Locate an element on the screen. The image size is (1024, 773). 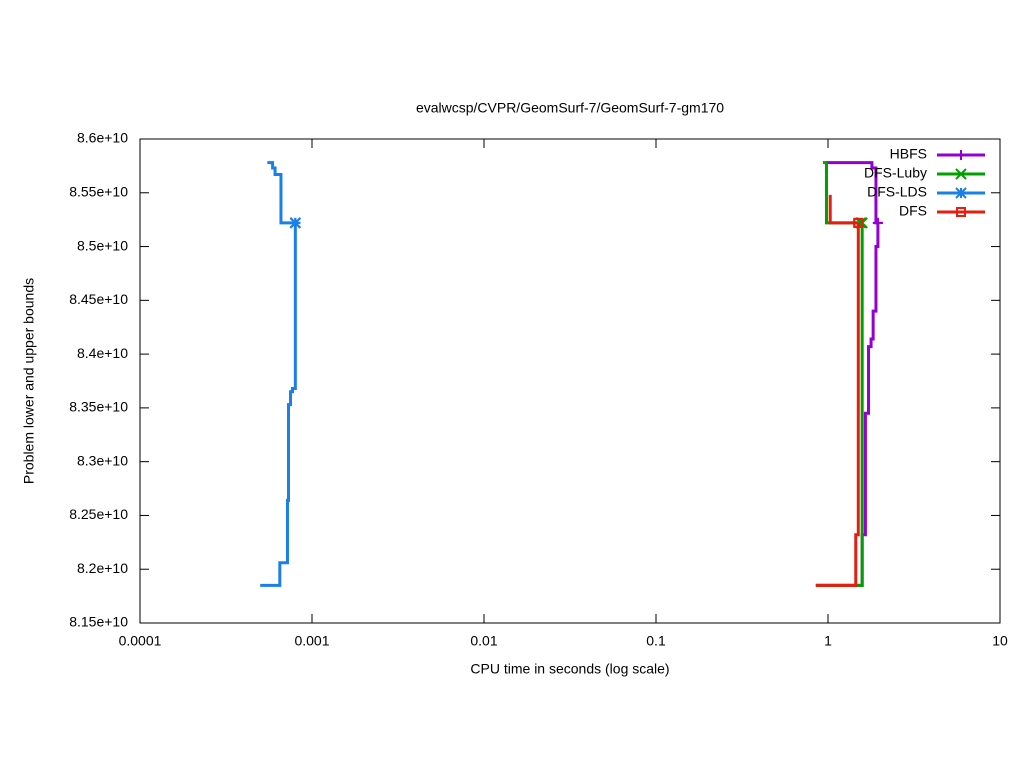
x-tick-label: 10 is located at coordinates (1000, 641).